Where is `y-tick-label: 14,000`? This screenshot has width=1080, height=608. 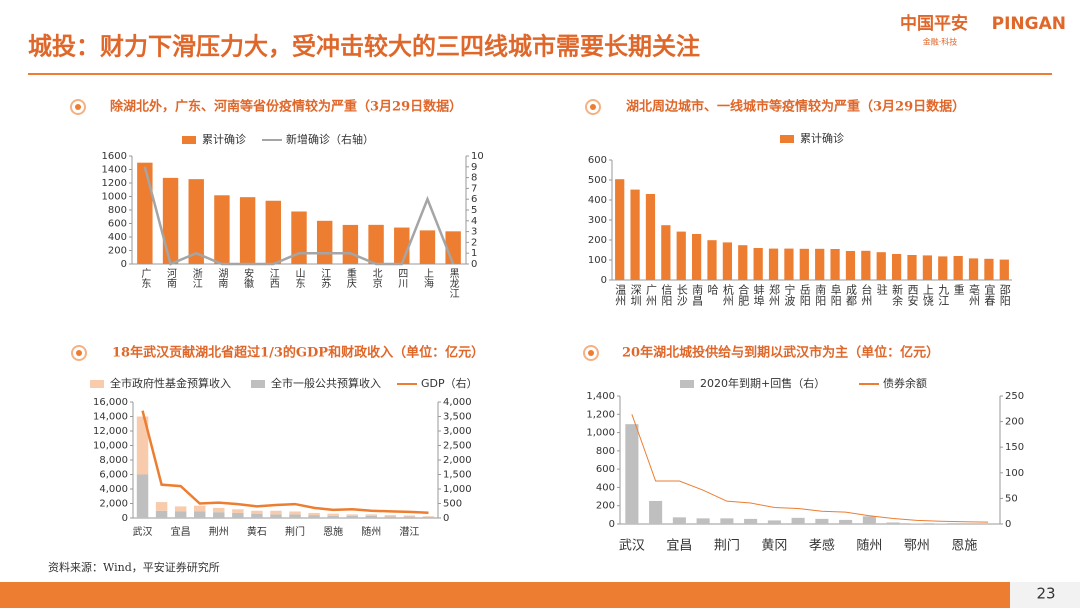 y-tick-label: 14,000 is located at coordinates (110, 417).